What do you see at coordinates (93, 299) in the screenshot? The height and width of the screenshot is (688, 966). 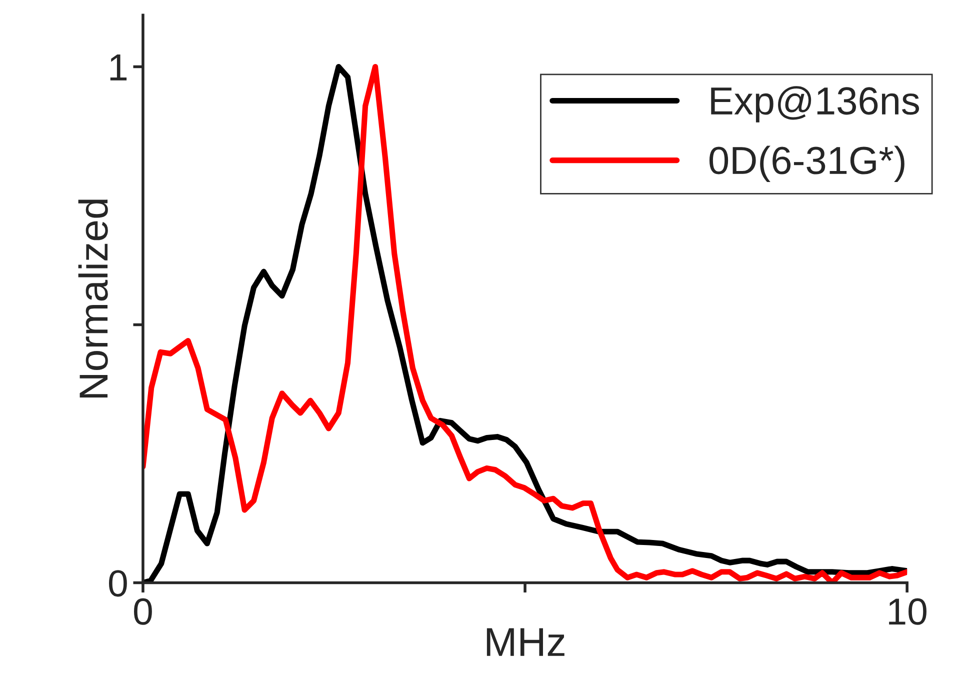 I see `y-axis-title: Normalized` at bounding box center [93, 299].